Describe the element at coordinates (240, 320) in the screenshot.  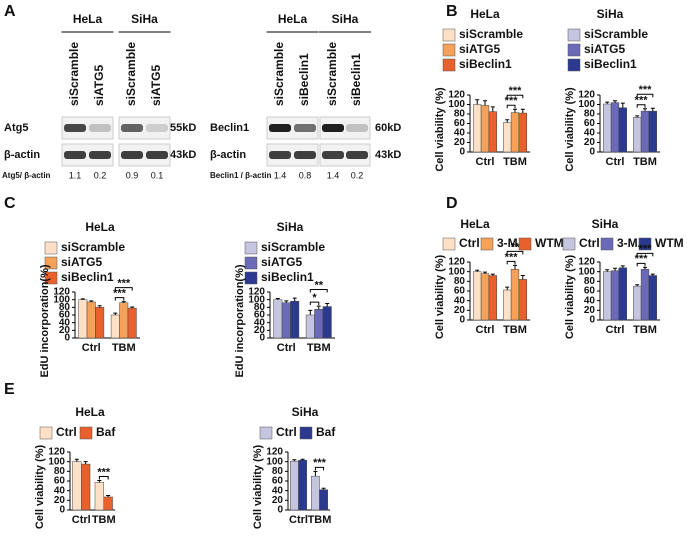
I see `y-axis-label: EdU incorporation(%)` at that location.